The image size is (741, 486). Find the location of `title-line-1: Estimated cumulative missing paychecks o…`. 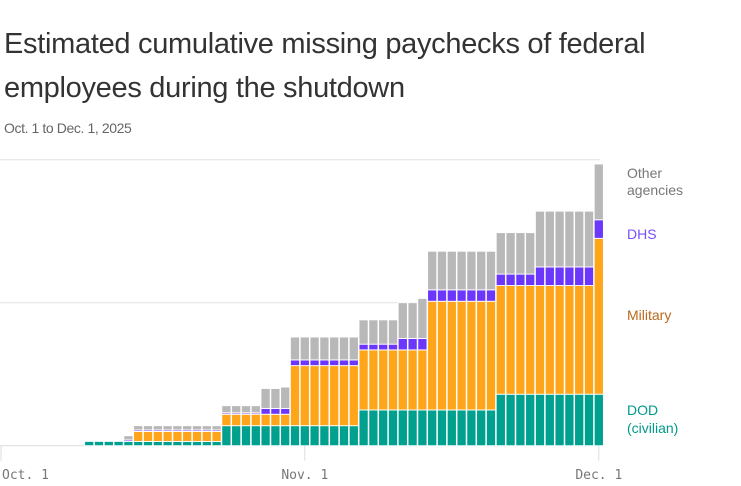

title-line-1: Estimated cumulative missing paychecks o… is located at coordinates (325, 44).